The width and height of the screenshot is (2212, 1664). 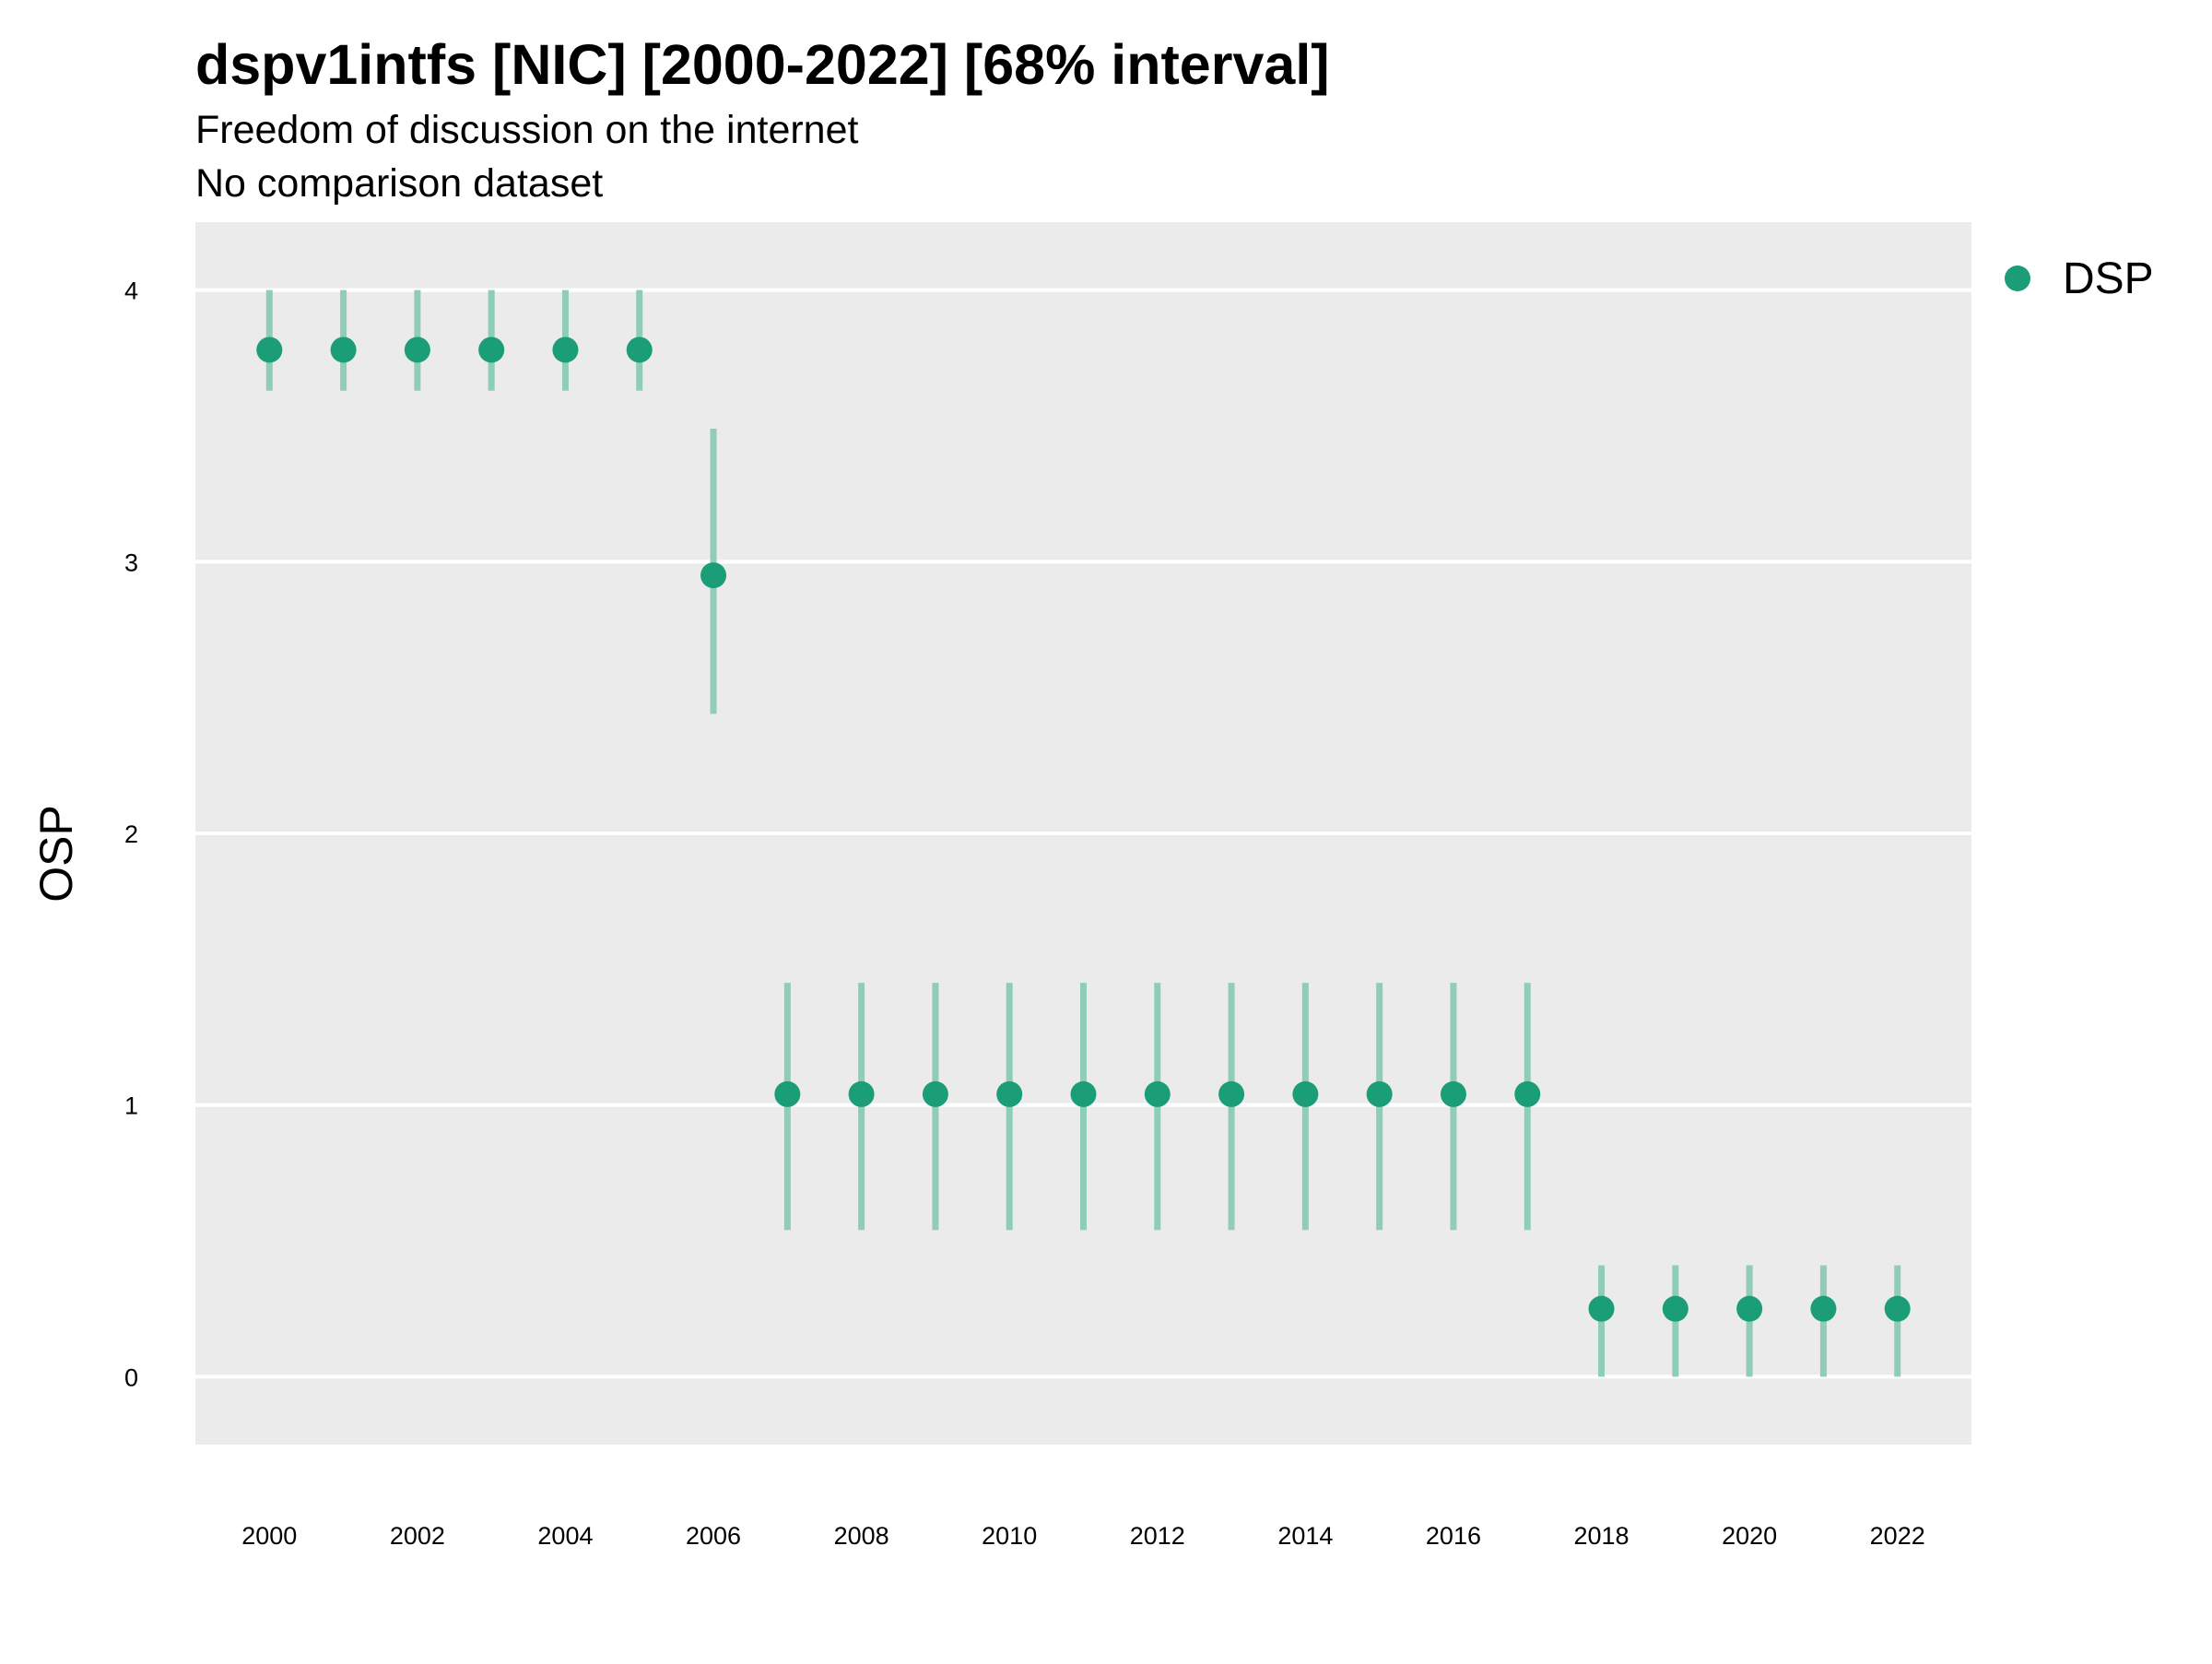 I want to click on legend-key-dsp, so click(x=2017, y=278).